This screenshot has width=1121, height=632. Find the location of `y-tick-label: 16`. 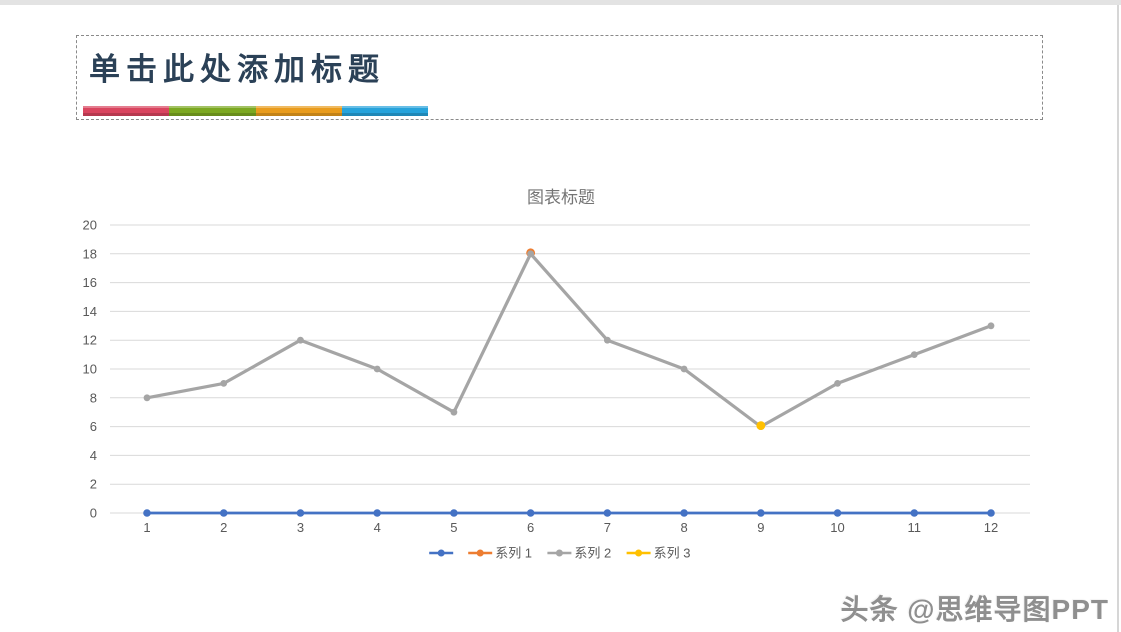

y-tick-label: 16 is located at coordinates (90, 282).